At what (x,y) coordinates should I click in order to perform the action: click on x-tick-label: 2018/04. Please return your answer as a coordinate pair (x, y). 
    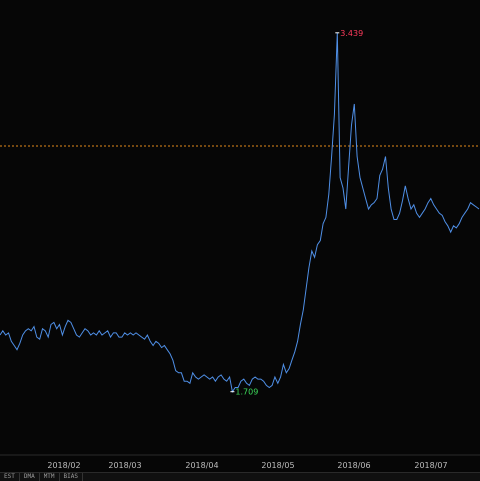
    Looking at the image, I should click on (201, 465).